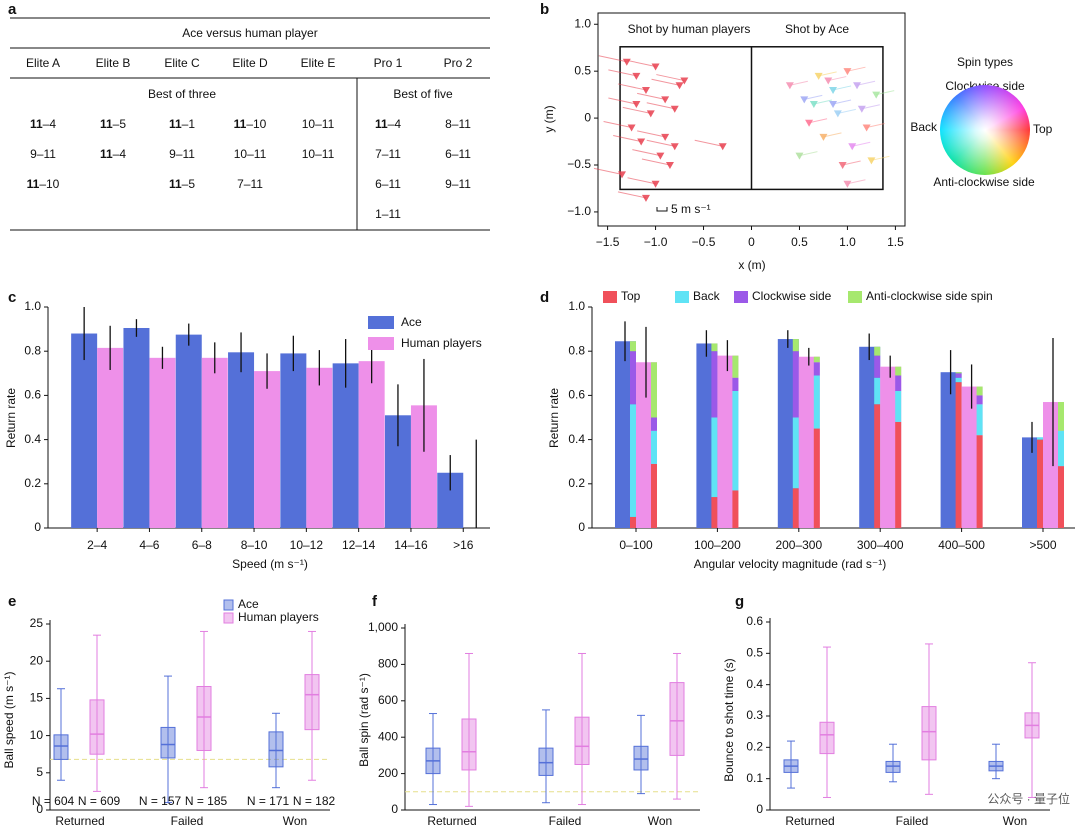  I want to click on group-label: Best of three, so click(182, 94).